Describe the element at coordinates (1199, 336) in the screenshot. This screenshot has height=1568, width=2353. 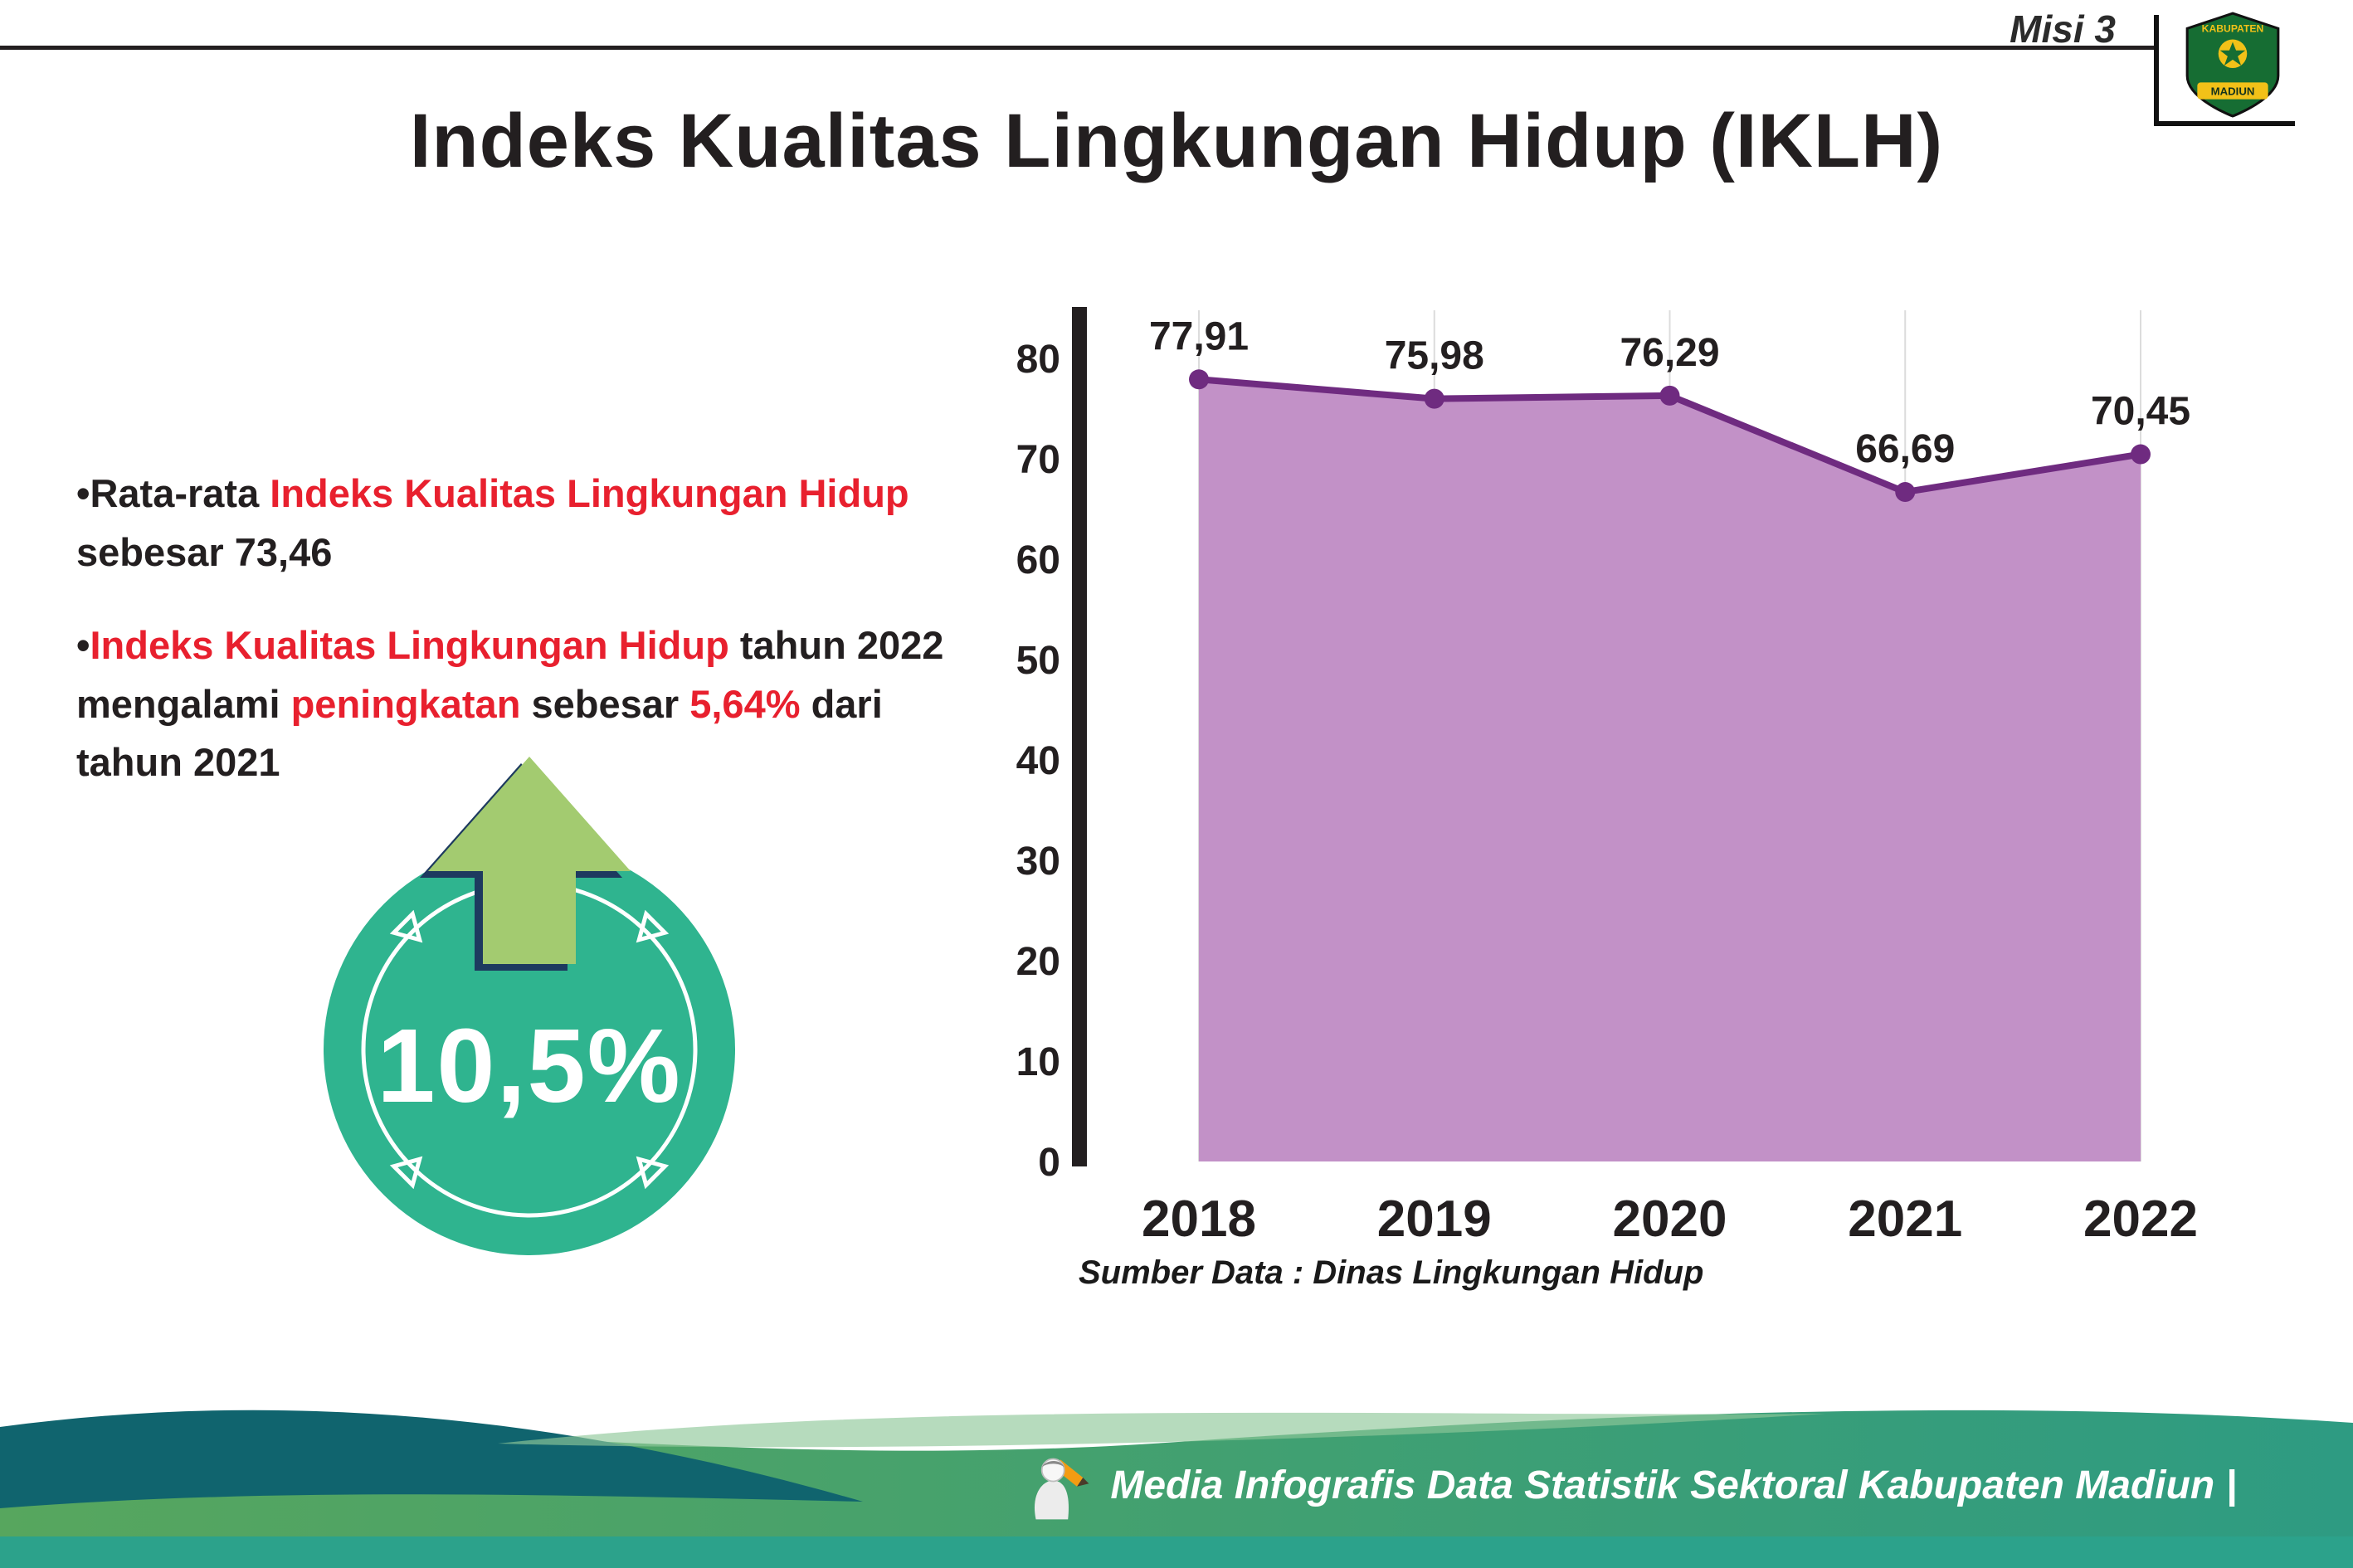
I see `data-point-label: 77,91` at that location.